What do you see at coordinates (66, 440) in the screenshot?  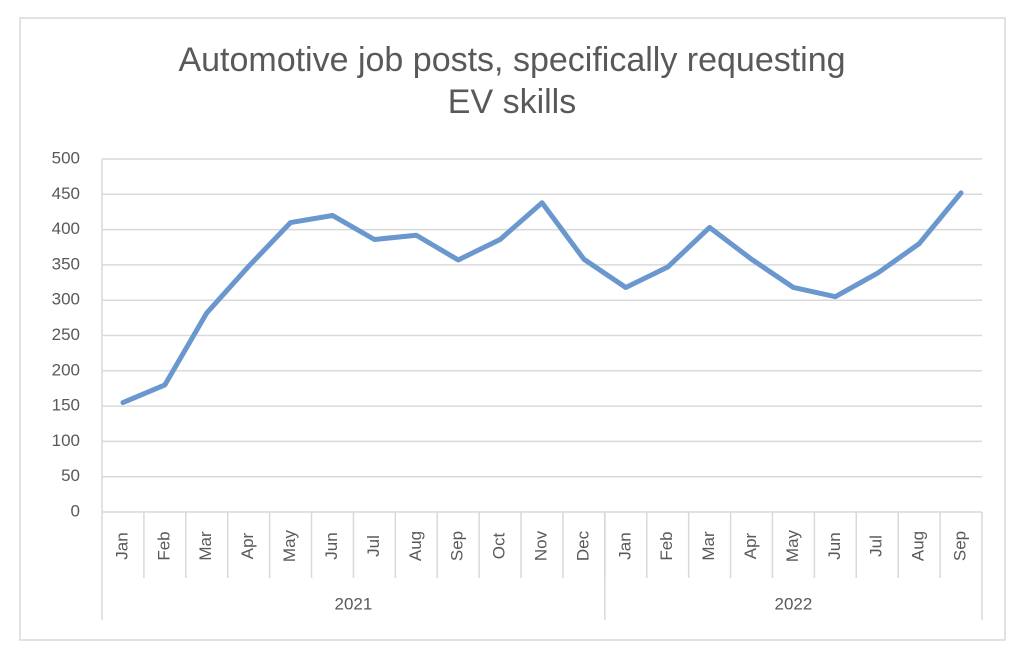 I see `y-tick-label: 100` at bounding box center [66, 440].